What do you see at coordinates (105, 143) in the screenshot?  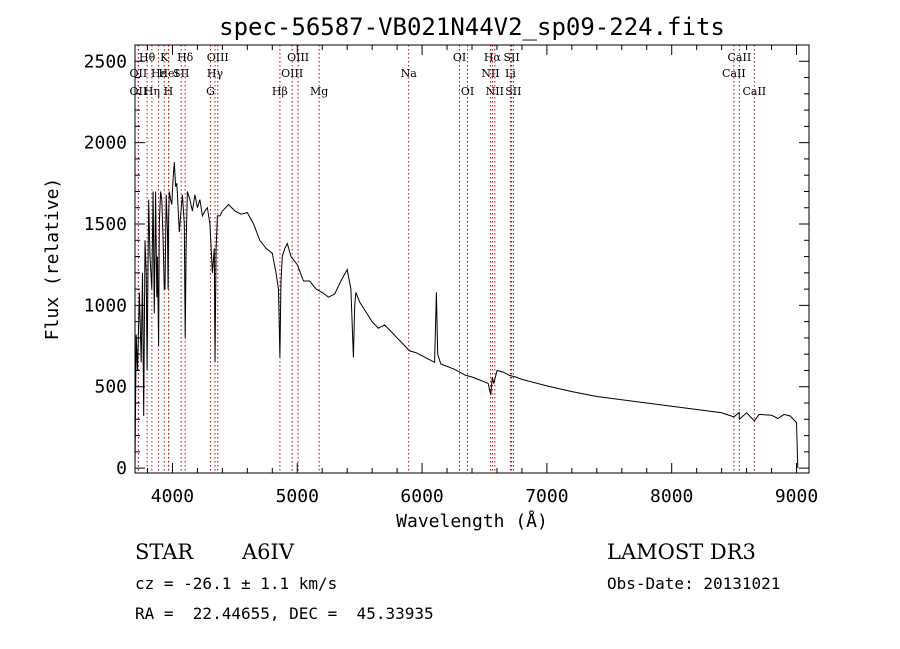 I see `y-tick-label: 2000` at bounding box center [105, 143].